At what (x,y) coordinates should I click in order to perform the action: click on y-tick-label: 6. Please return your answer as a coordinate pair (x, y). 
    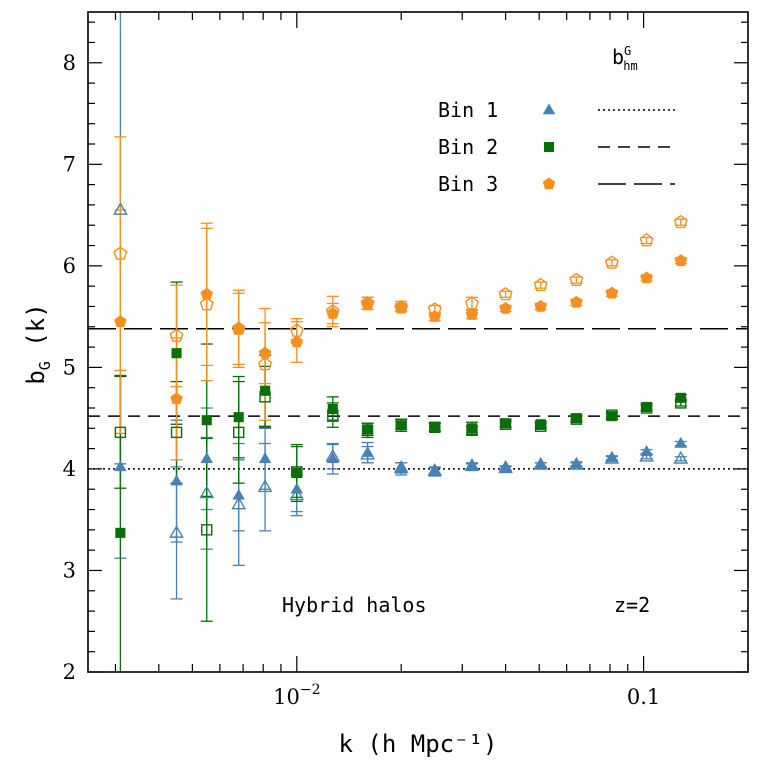
    Looking at the image, I should click on (69, 266).